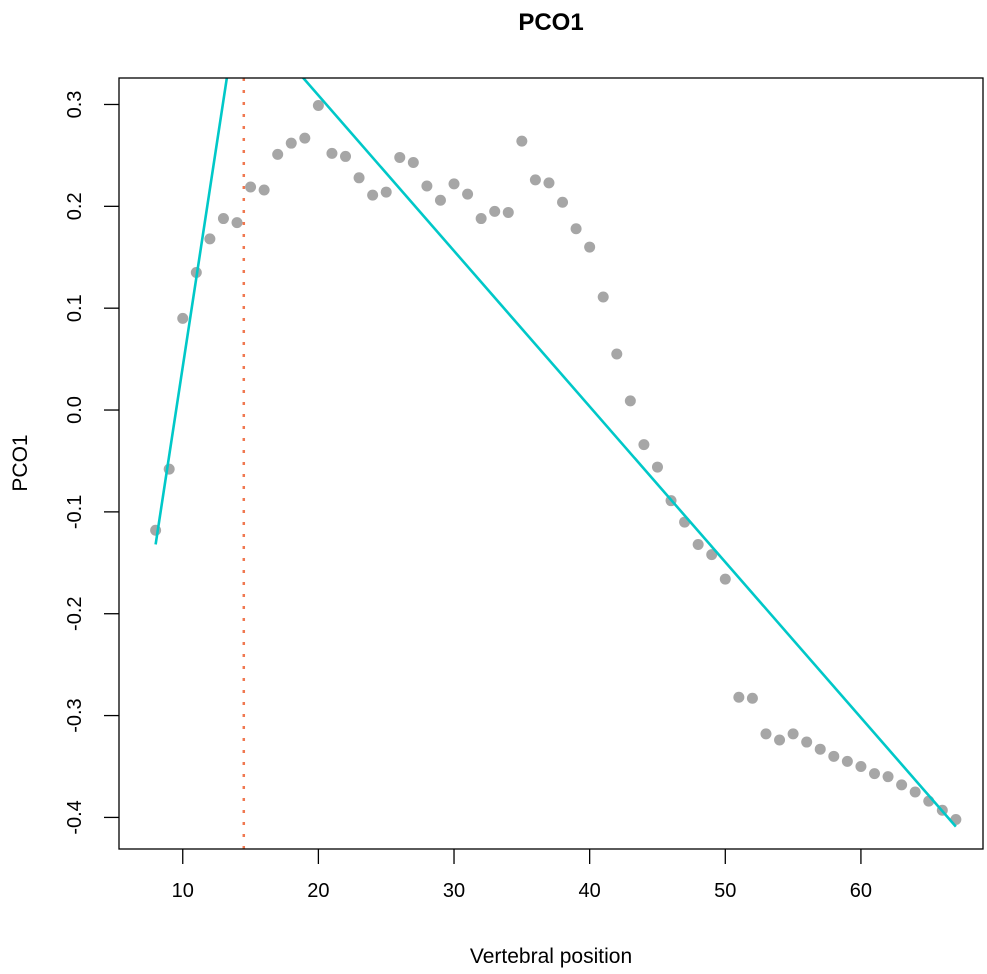 This screenshot has width=987, height=974. Describe the element at coordinates (550, 22) in the screenshot. I see `chart-title: PCO1` at that location.